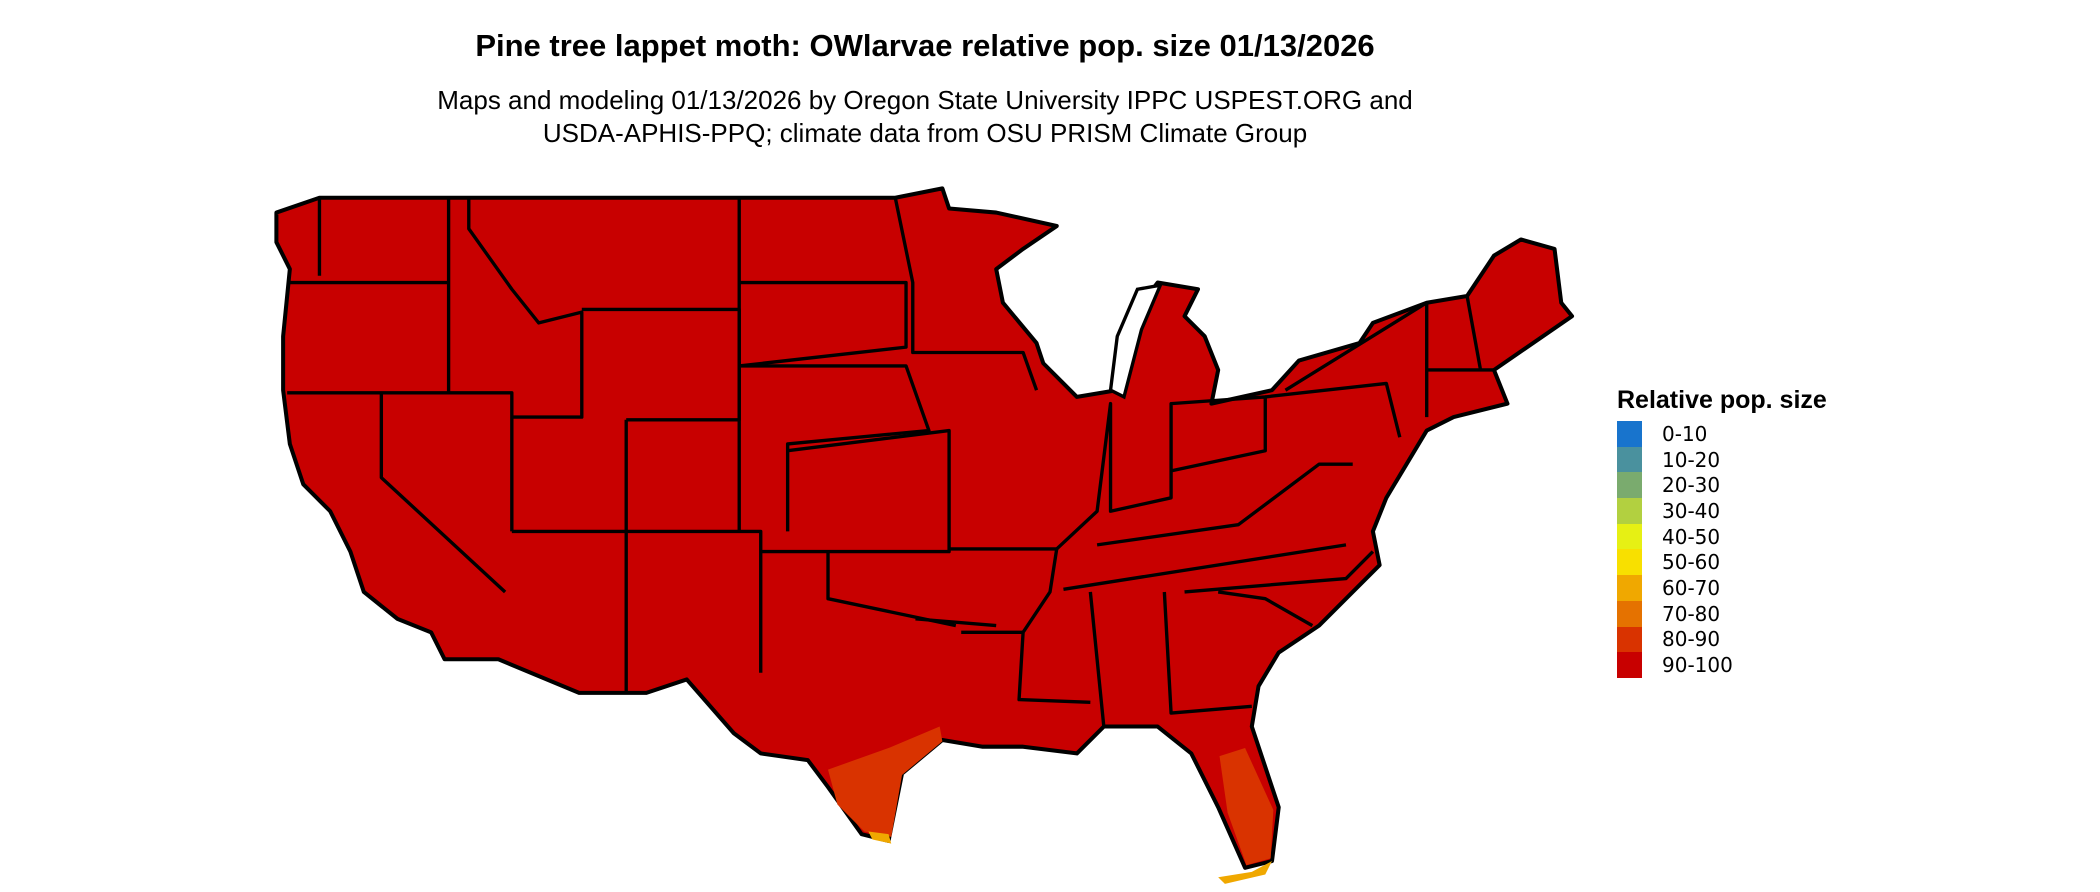 The width and height of the screenshot is (2100, 892). What do you see at coordinates (1722, 562) in the screenshot?
I see `legend-item: 50-60` at bounding box center [1722, 562].